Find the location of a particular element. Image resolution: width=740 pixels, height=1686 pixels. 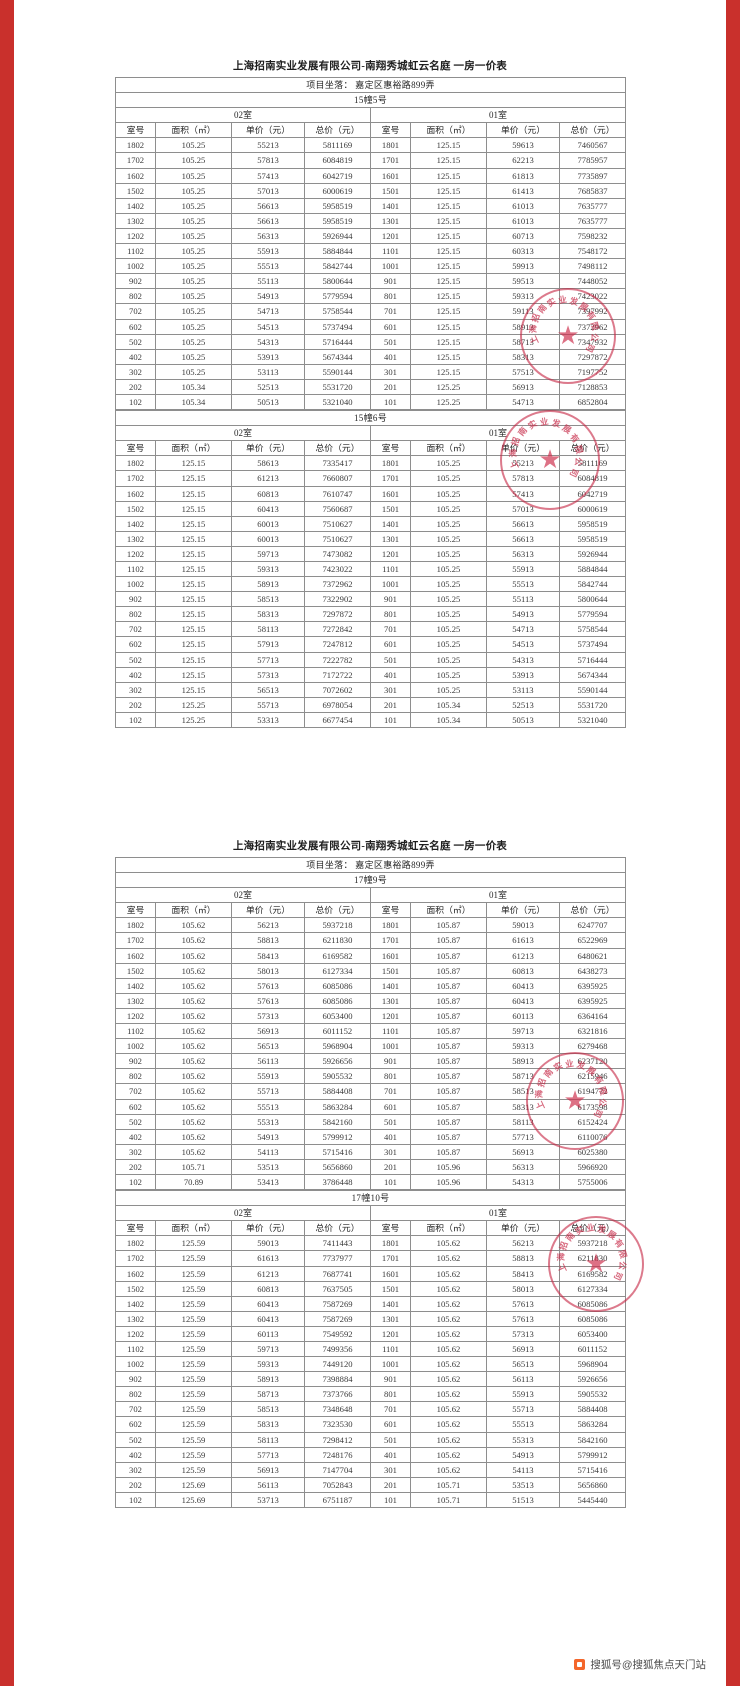

cell-room: 401 is located at coordinates (390, 1136).